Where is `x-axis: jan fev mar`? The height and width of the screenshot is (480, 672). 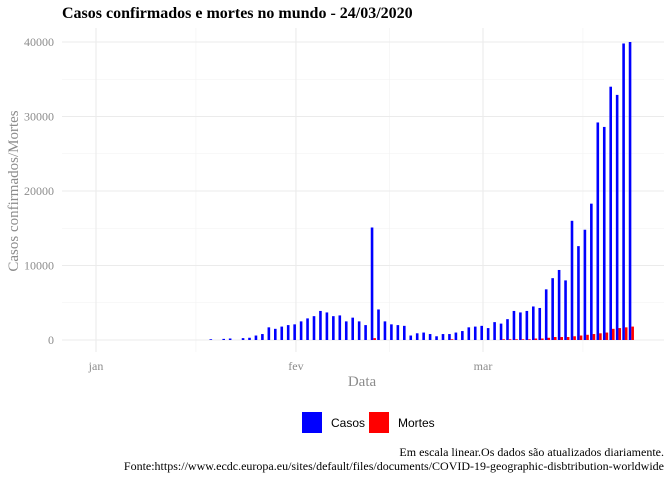
x-axis: jan fev mar is located at coordinates (290, 366).